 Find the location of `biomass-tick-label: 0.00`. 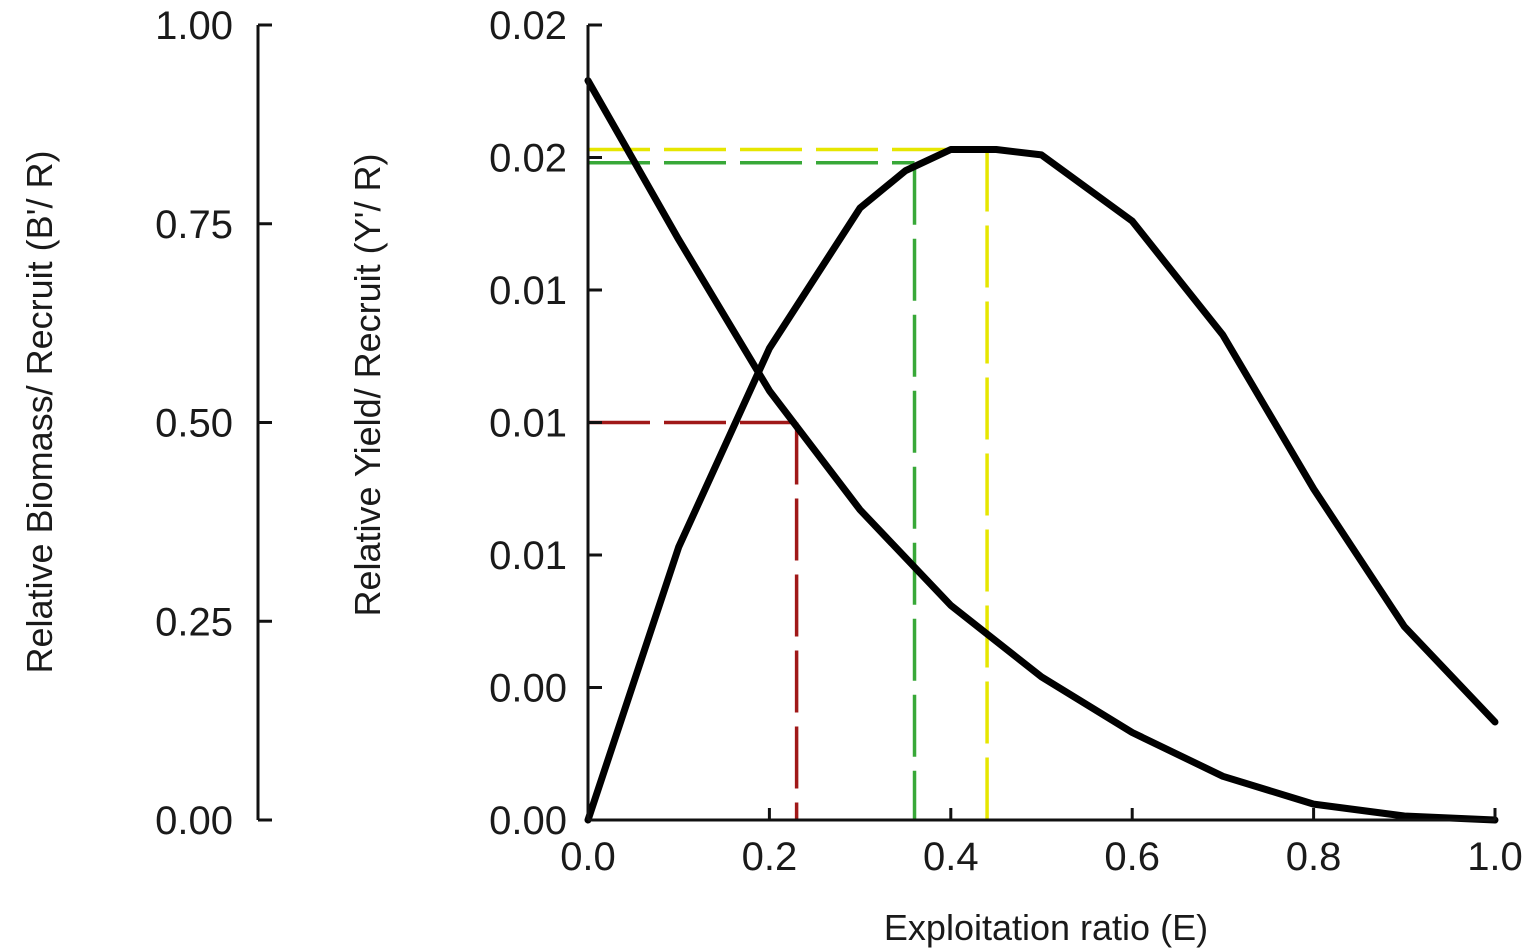

biomass-tick-label: 0.00 is located at coordinates (194, 821).